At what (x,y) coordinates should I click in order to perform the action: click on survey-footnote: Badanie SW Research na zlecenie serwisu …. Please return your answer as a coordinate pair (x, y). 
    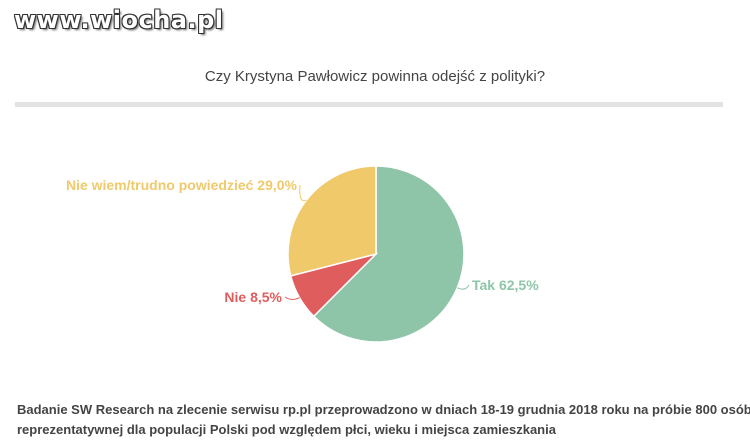
    Looking at the image, I should click on (383, 420).